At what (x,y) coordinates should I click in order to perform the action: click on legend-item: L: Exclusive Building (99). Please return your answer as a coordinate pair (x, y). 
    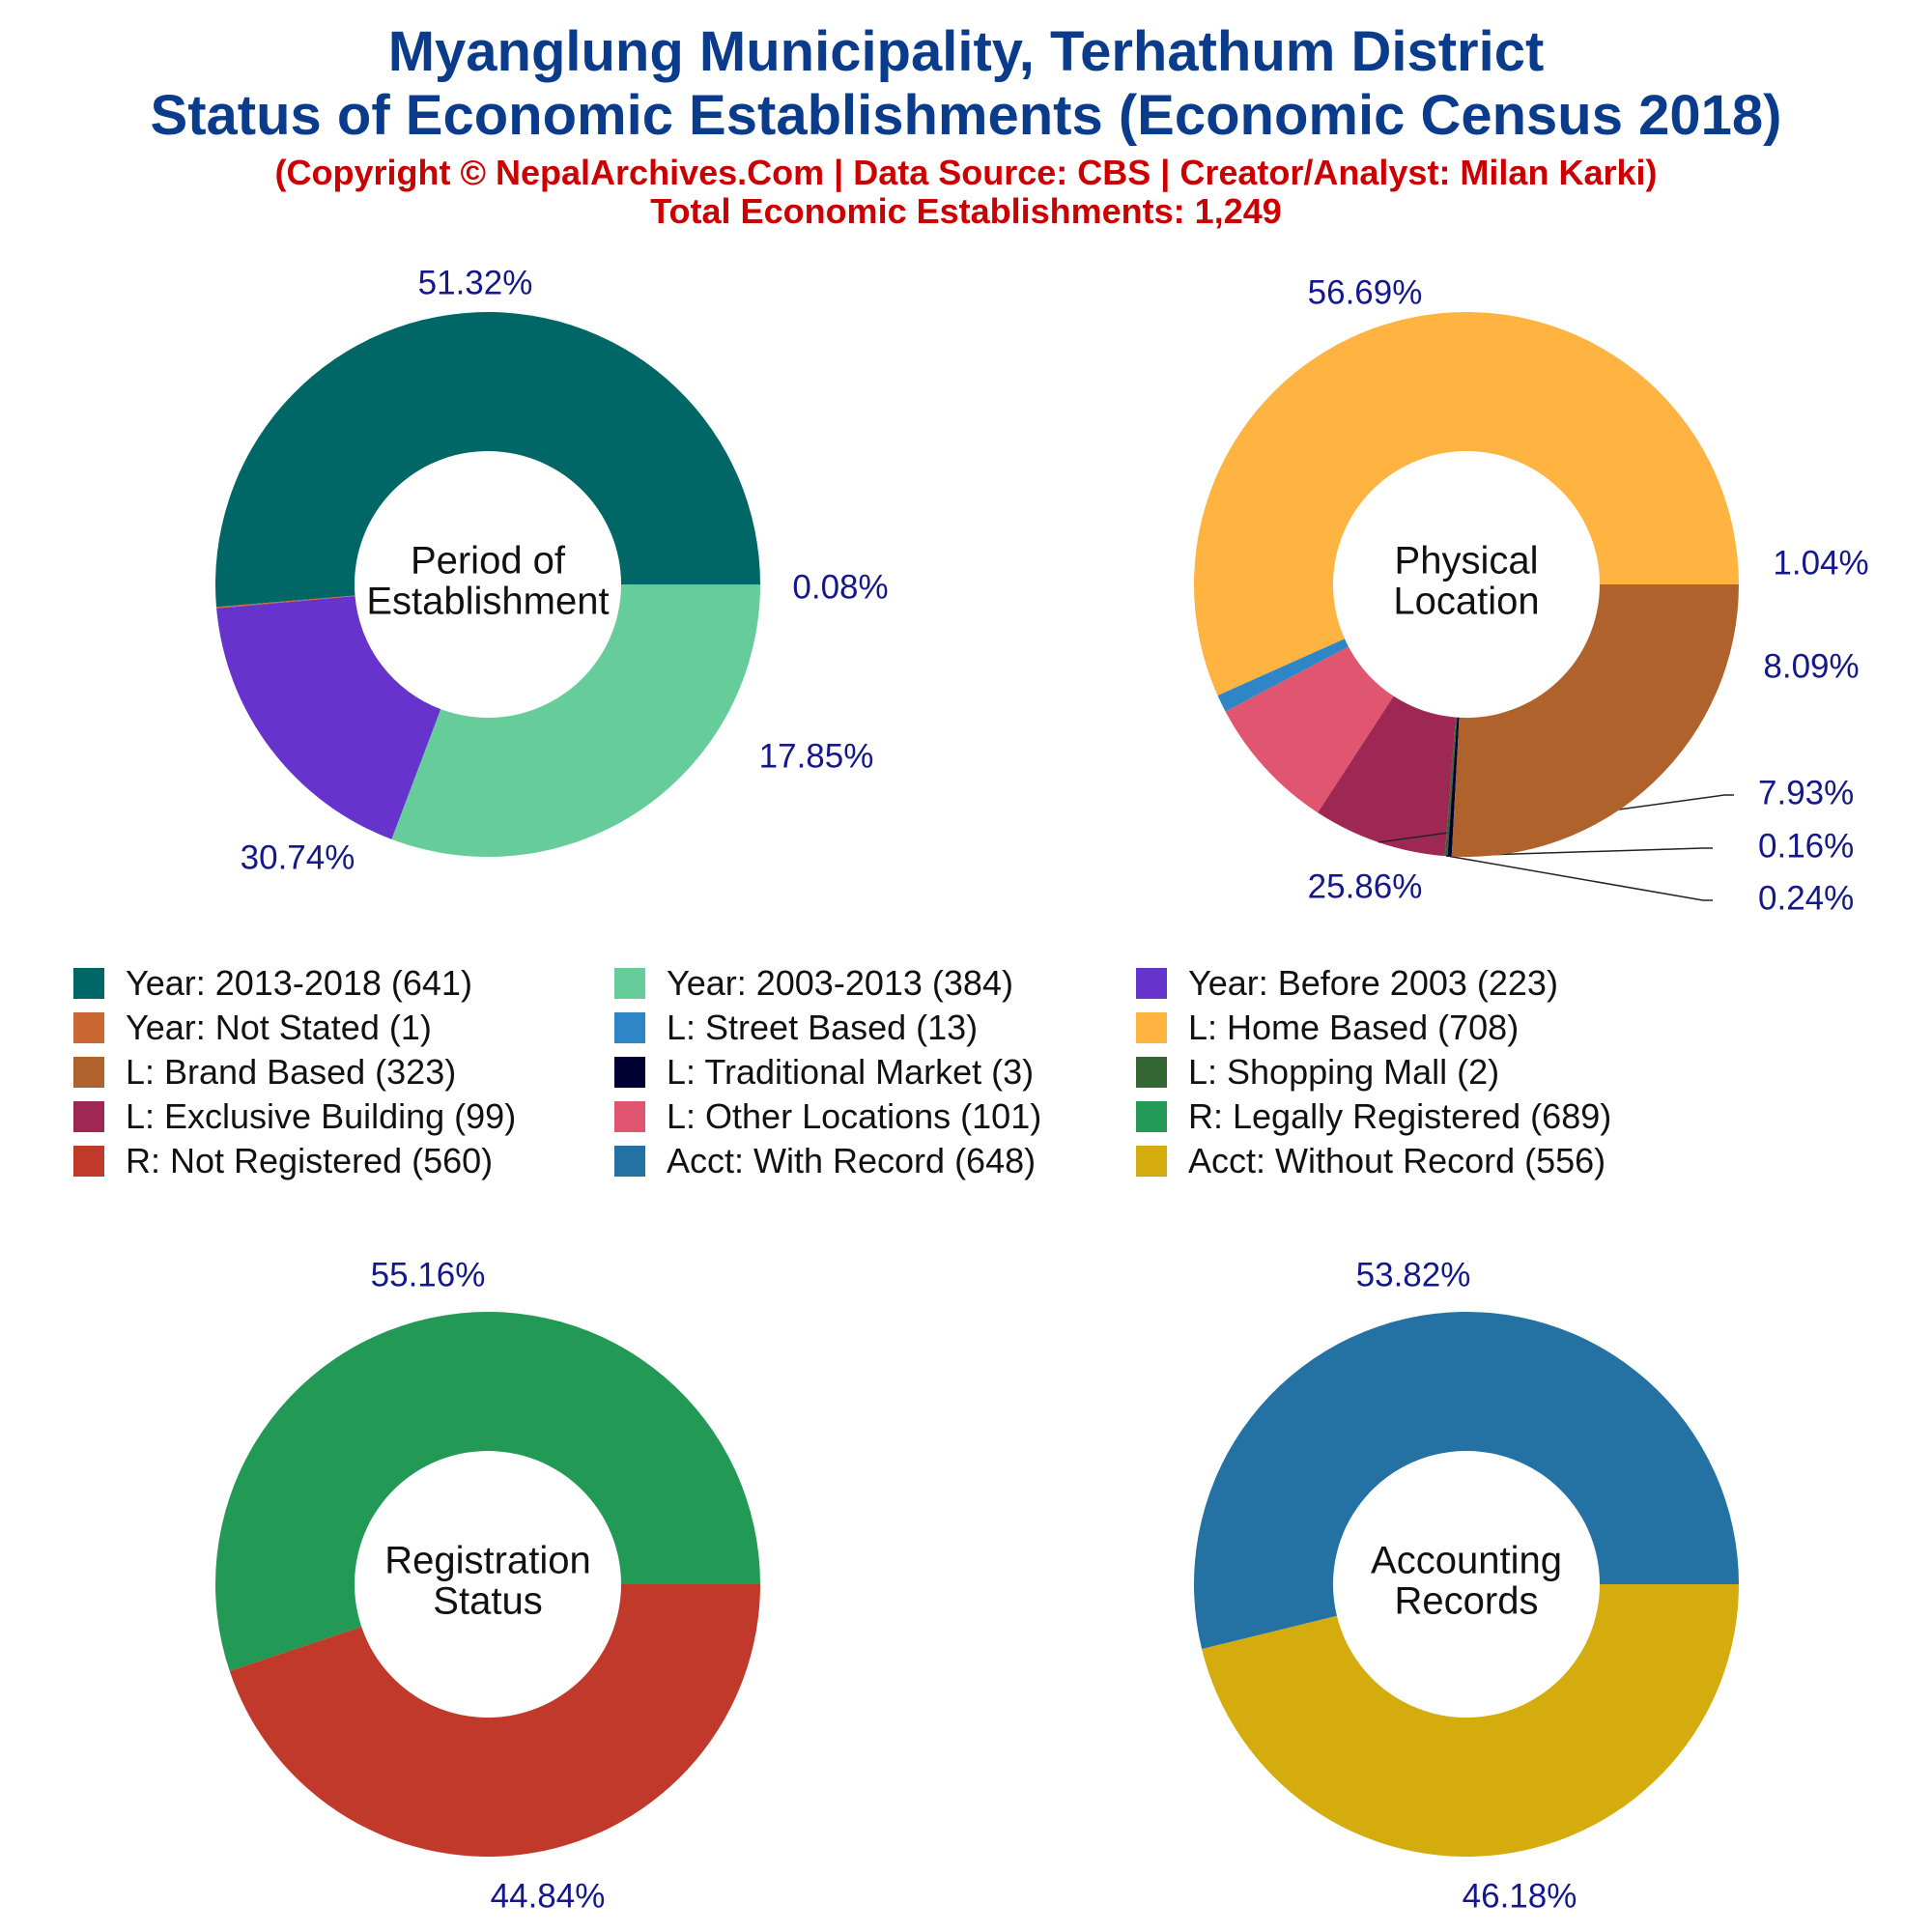
    Looking at the image, I should click on (343, 1116).